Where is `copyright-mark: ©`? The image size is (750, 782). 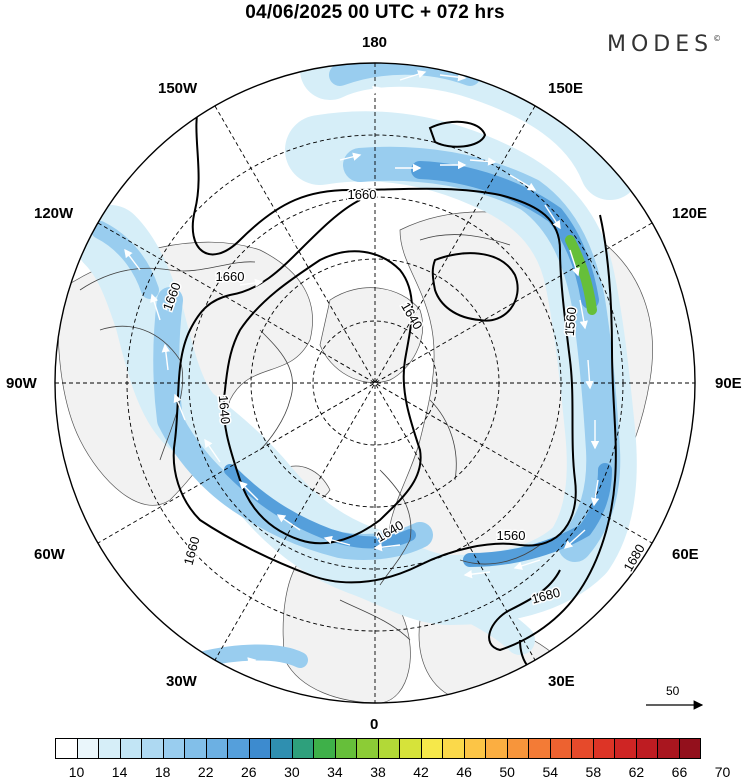 copyright-mark: © is located at coordinates (717, 38).